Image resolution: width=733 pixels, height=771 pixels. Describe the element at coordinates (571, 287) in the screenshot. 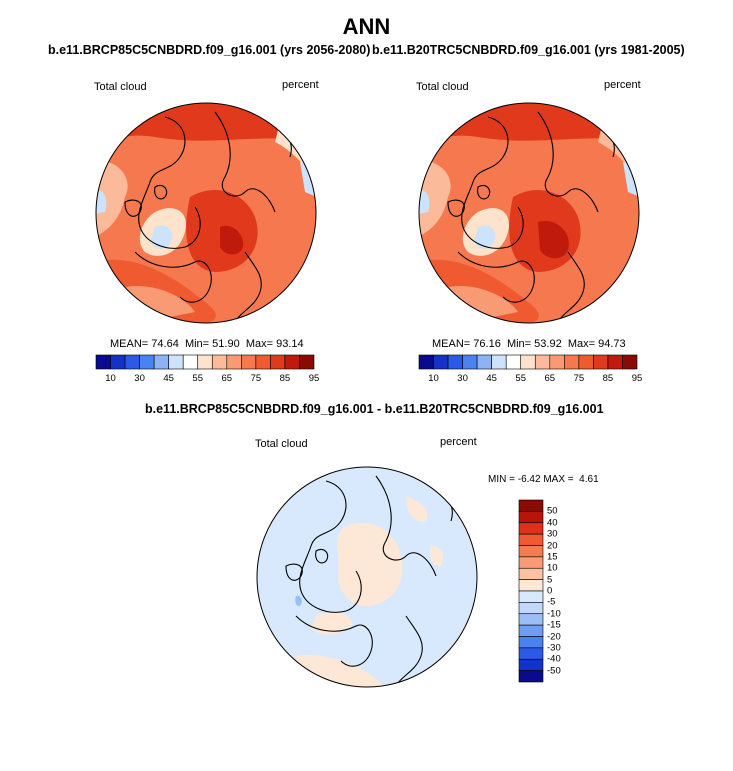

I see `panel-2-coast-d` at that location.